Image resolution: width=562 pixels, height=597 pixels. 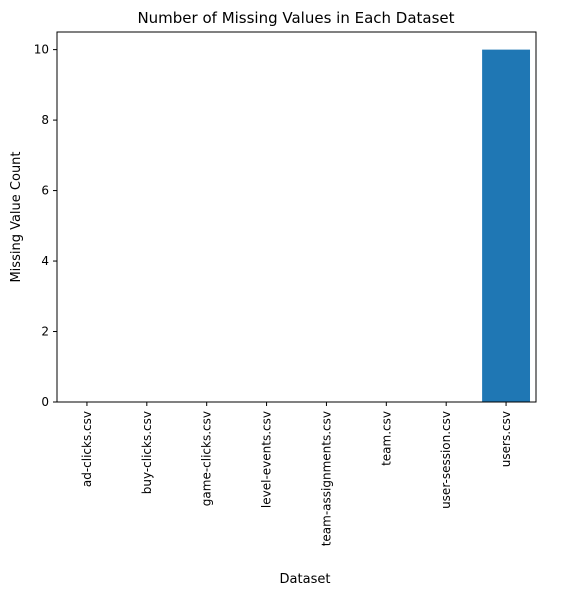 What do you see at coordinates (45, 226) in the screenshot?
I see `y-axis: 0 2 4 6 8 10` at bounding box center [45, 226].